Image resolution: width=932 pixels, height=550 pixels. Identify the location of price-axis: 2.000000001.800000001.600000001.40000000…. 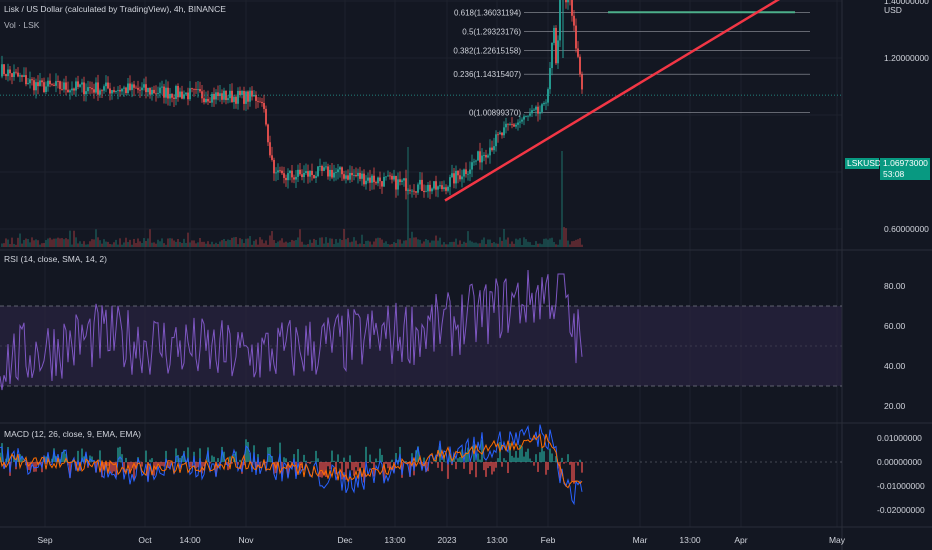
(906, 117).